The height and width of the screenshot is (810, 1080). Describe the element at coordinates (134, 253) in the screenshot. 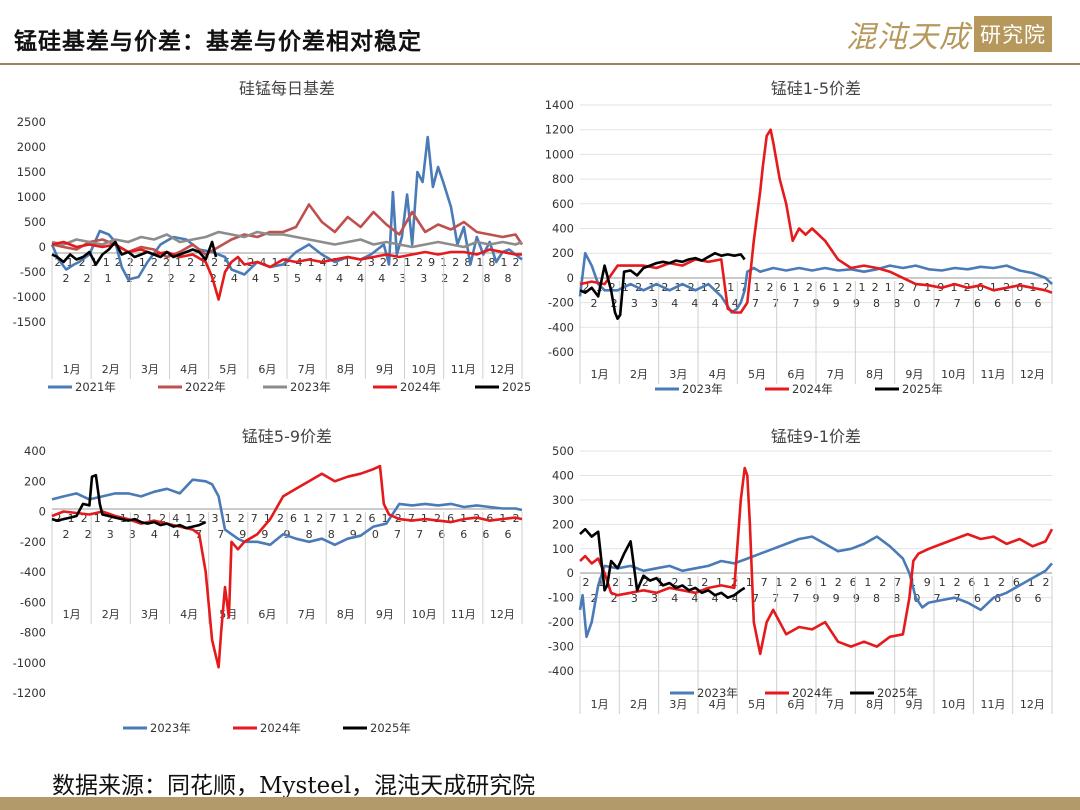

I see `series-line-2025年` at that location.